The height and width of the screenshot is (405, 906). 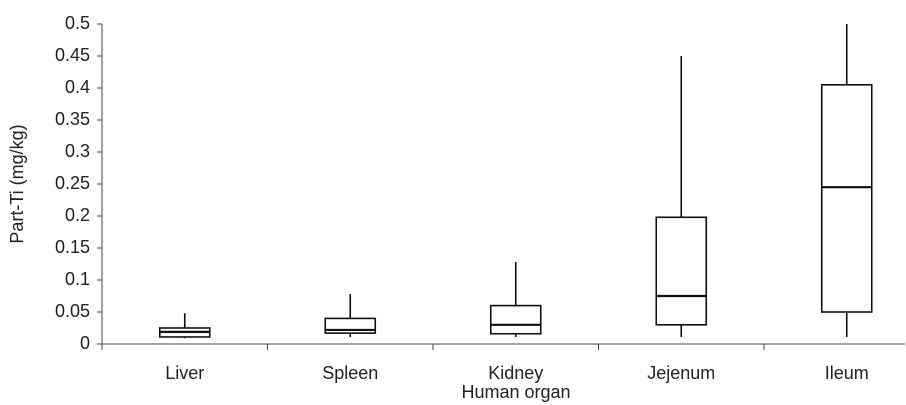 What do you see at coordinates (847, 373) in the screenshot?
I see `x-tick-label: Ileum` at bounding box center [847, 373].